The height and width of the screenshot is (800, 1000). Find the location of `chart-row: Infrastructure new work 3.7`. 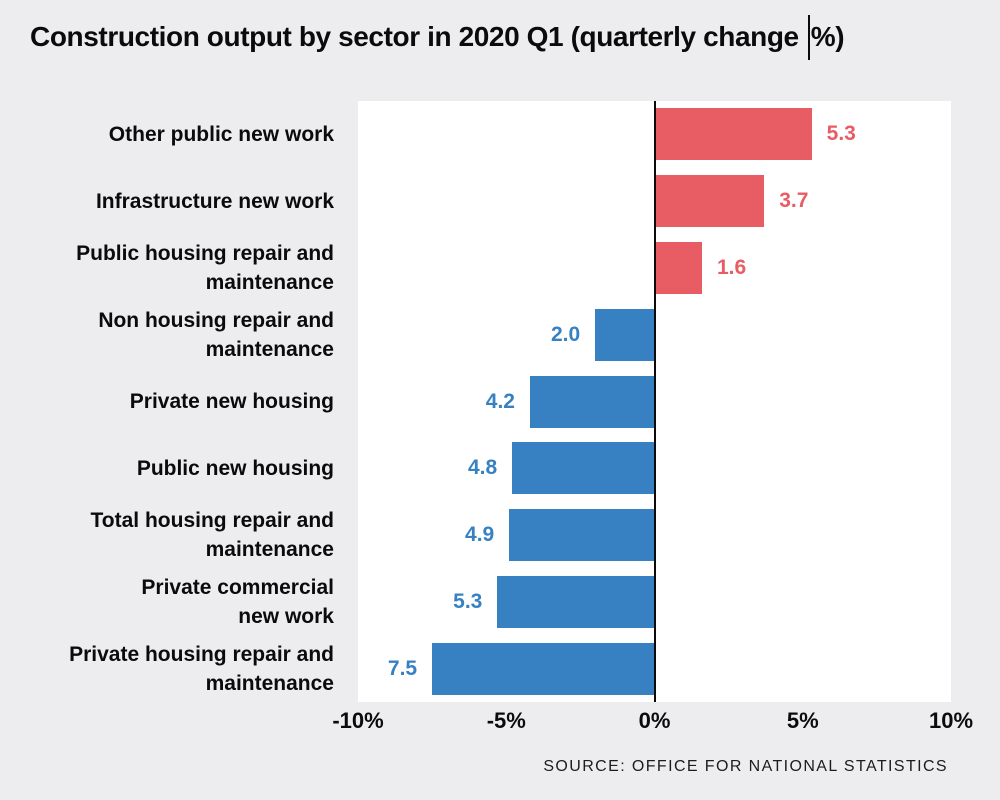

chart-row: Infrastructure new work 3.7 is located at coordinates (489, 201).